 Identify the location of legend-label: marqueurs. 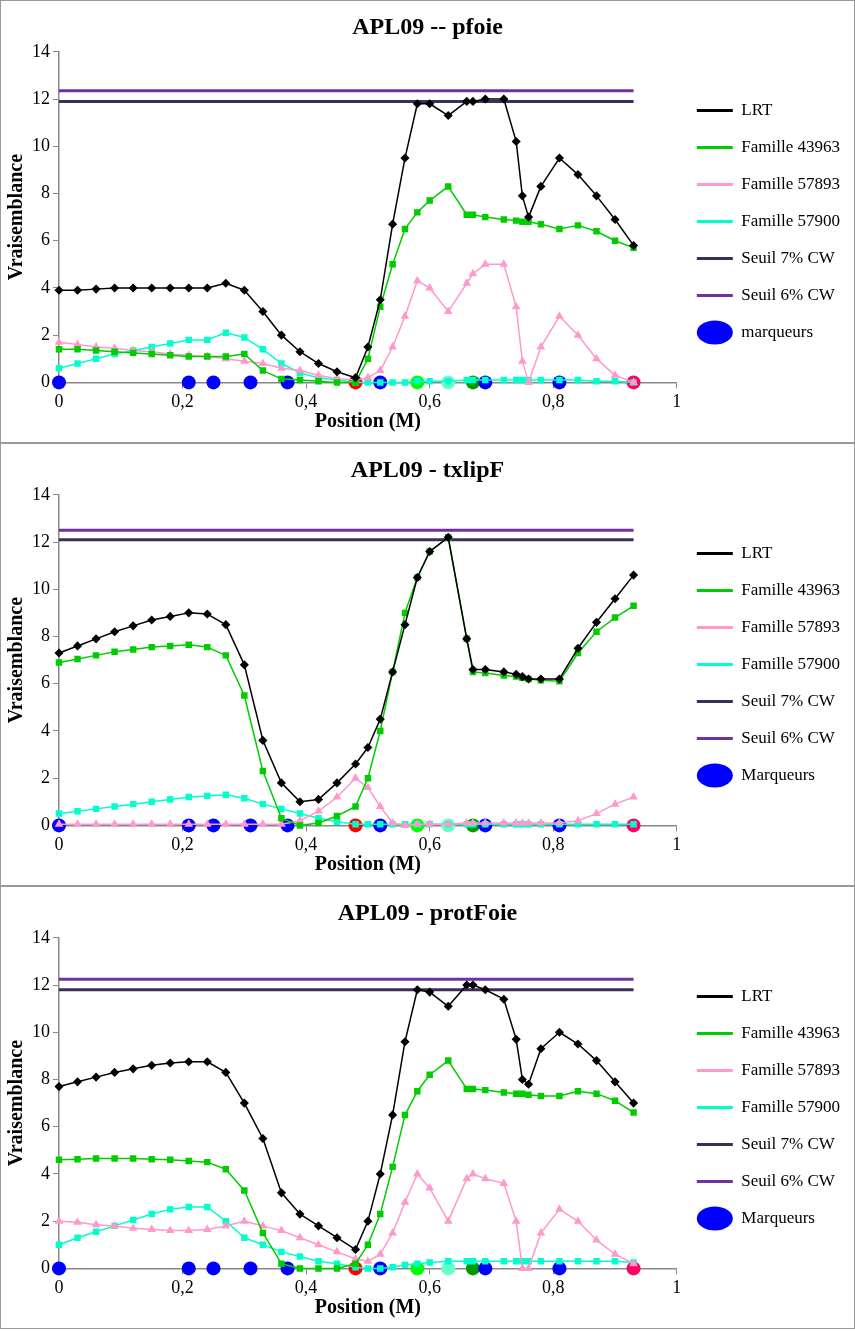
(777, 331).